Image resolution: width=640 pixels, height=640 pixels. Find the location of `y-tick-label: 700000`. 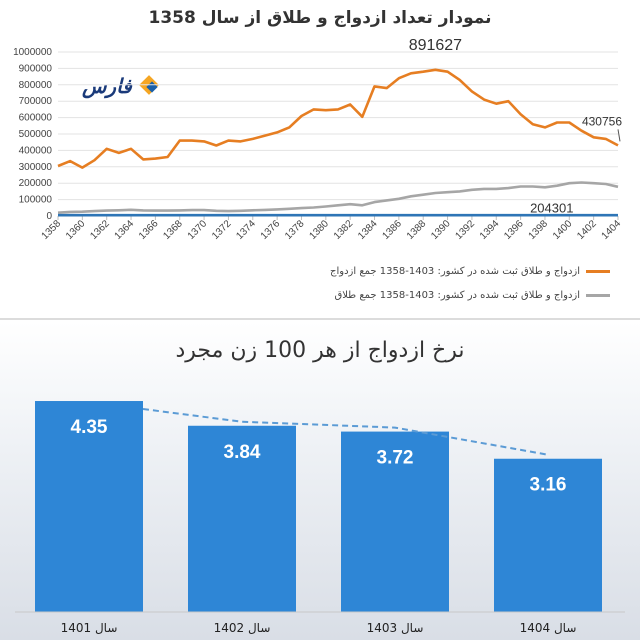

y-tick-label: 700000 is located at coordinates (36, 101).